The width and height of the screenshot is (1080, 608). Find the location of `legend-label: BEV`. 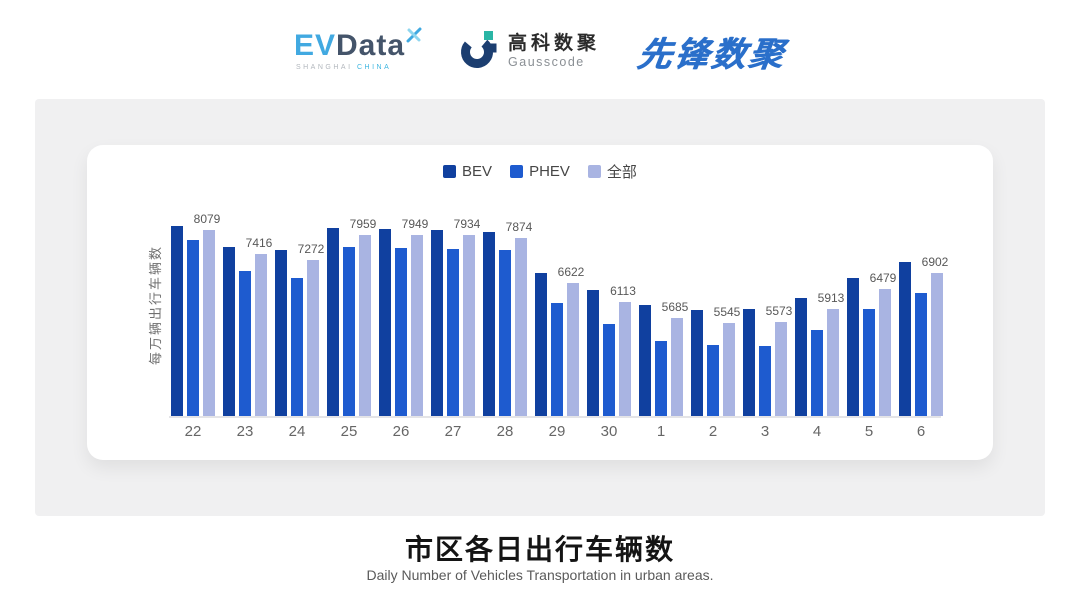

legend-label: BEV is located at coordinates (477, 171).